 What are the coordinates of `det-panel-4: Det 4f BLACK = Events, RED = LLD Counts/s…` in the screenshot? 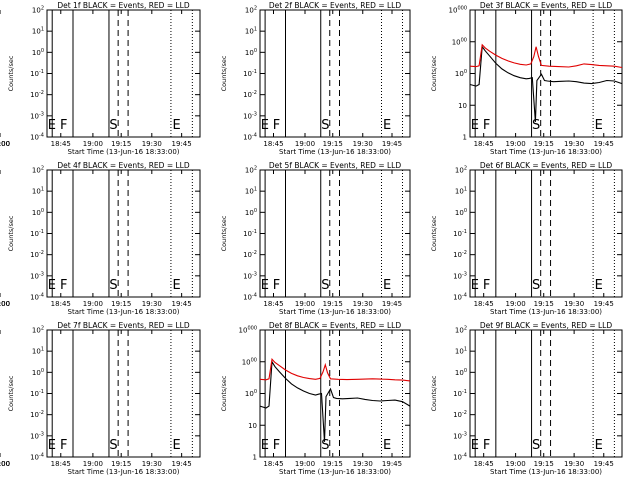 It's located at (100, 238).